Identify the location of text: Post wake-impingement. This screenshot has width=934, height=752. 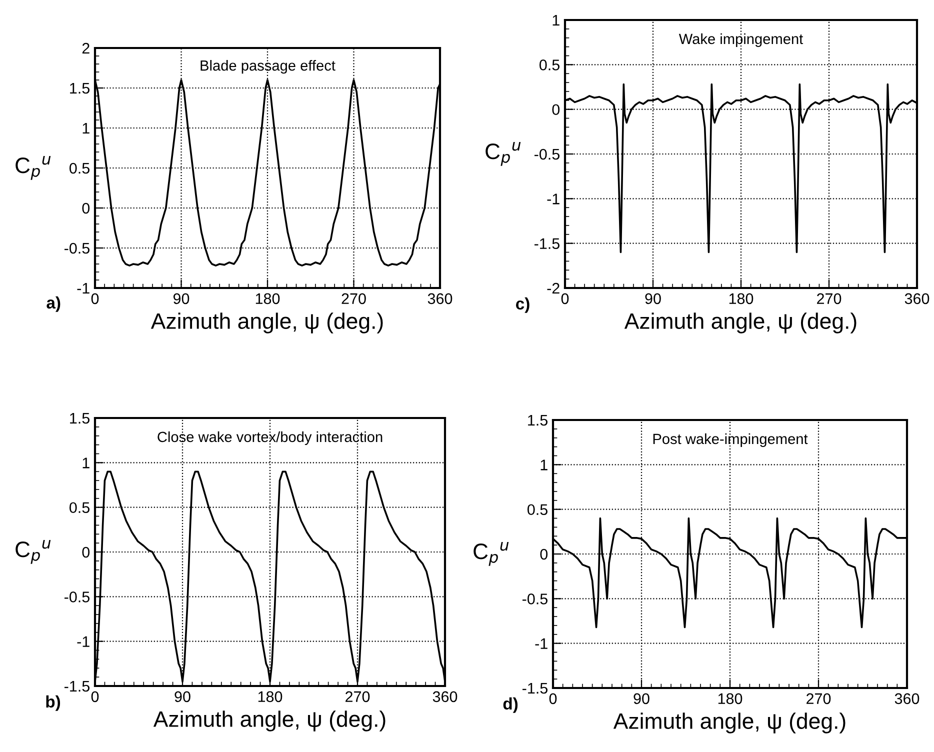
(730, 440).